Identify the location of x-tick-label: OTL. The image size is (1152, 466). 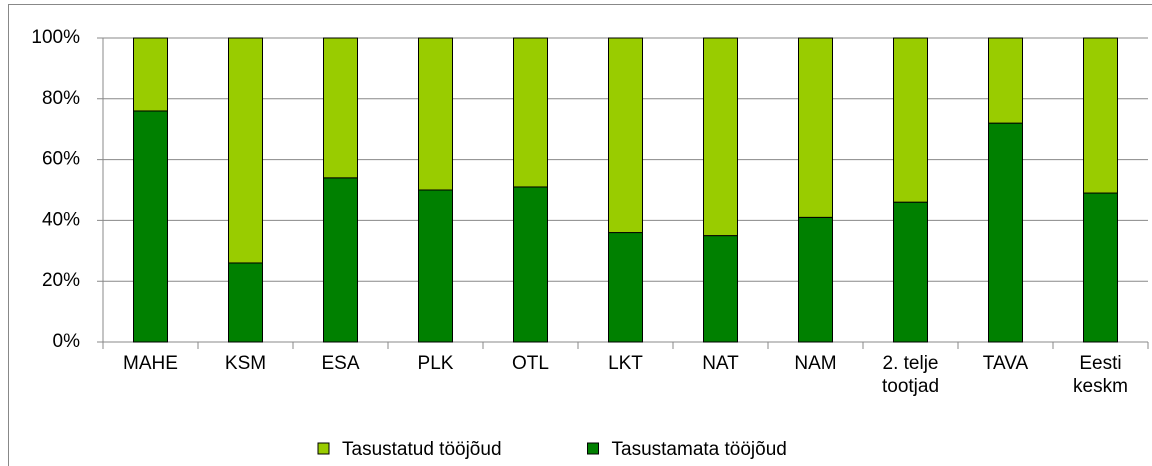
(530, 363).